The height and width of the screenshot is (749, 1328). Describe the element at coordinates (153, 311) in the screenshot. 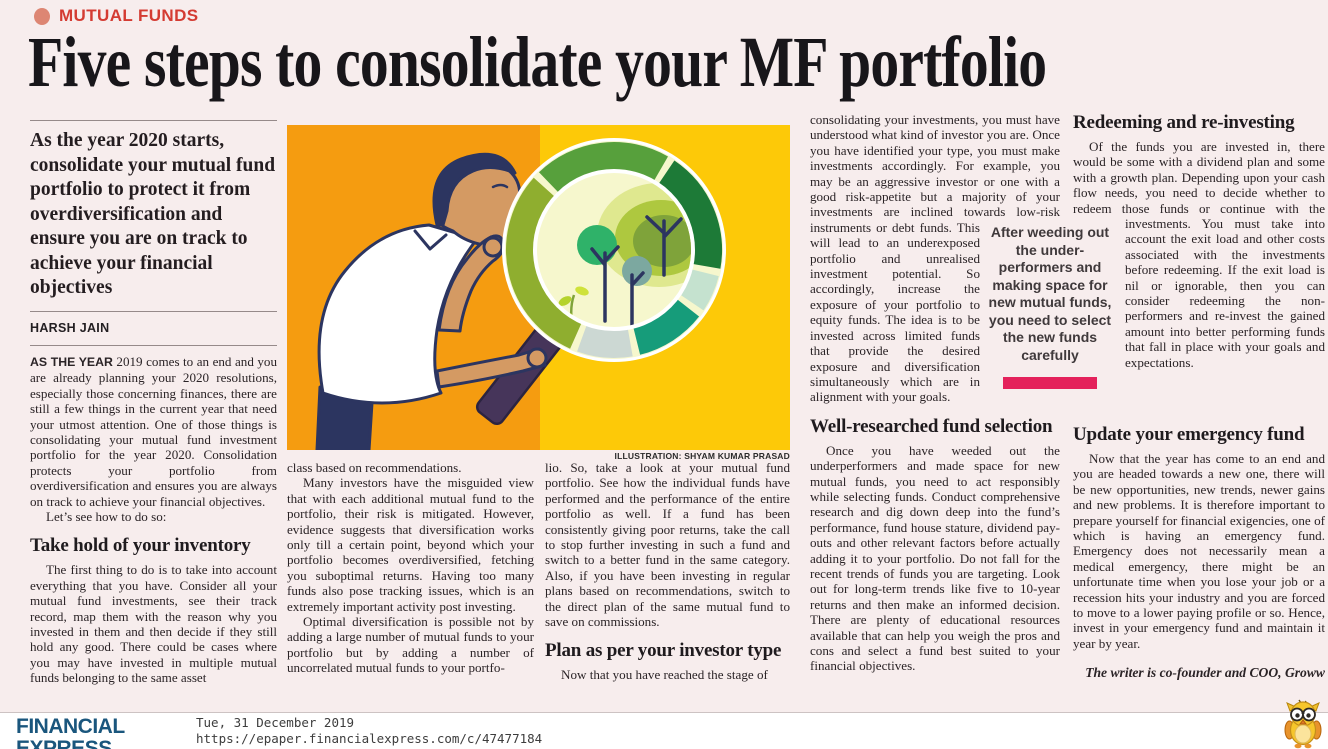

I see `rule-mid` at that location.